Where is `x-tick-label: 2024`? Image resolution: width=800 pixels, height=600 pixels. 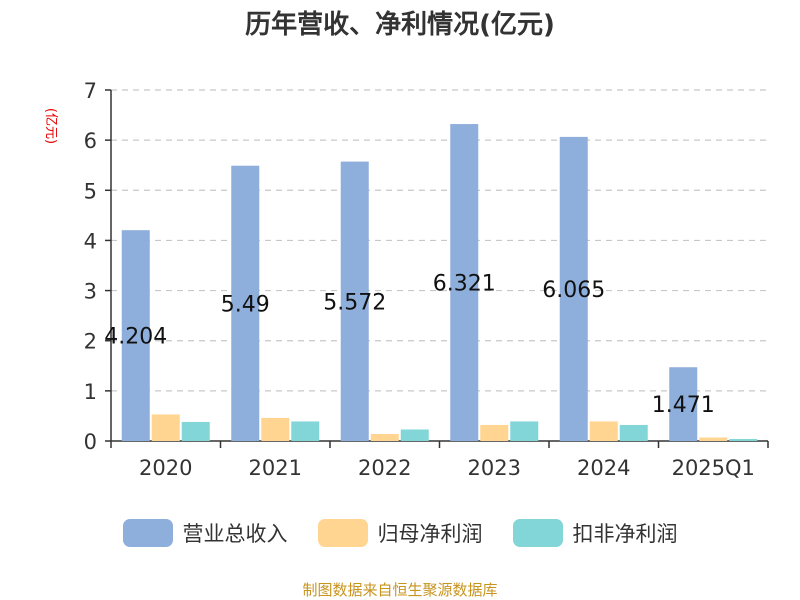 x-tick-label: 2024 is located at coordinates (603, 468).